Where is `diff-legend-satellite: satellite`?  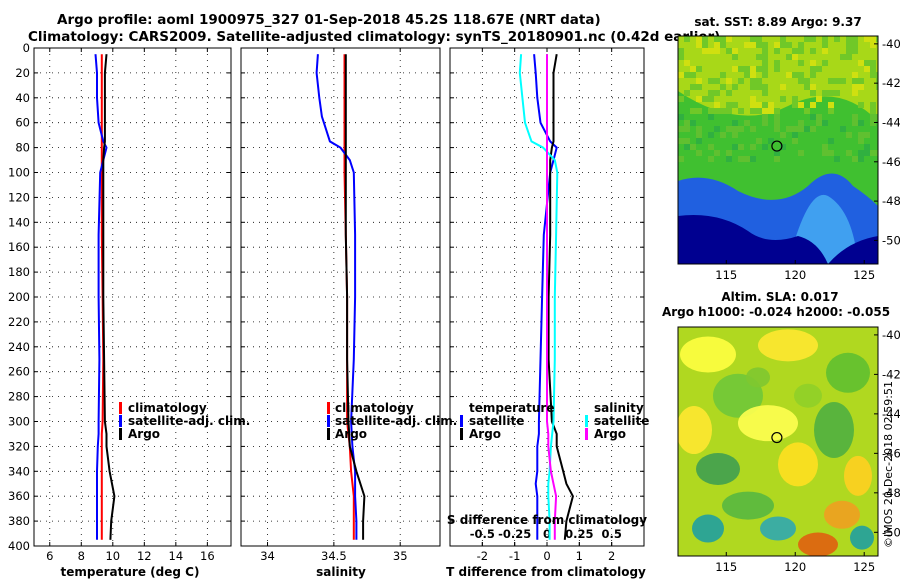
diff-legend-satellite: satellite is located at coordinates (496, 421).